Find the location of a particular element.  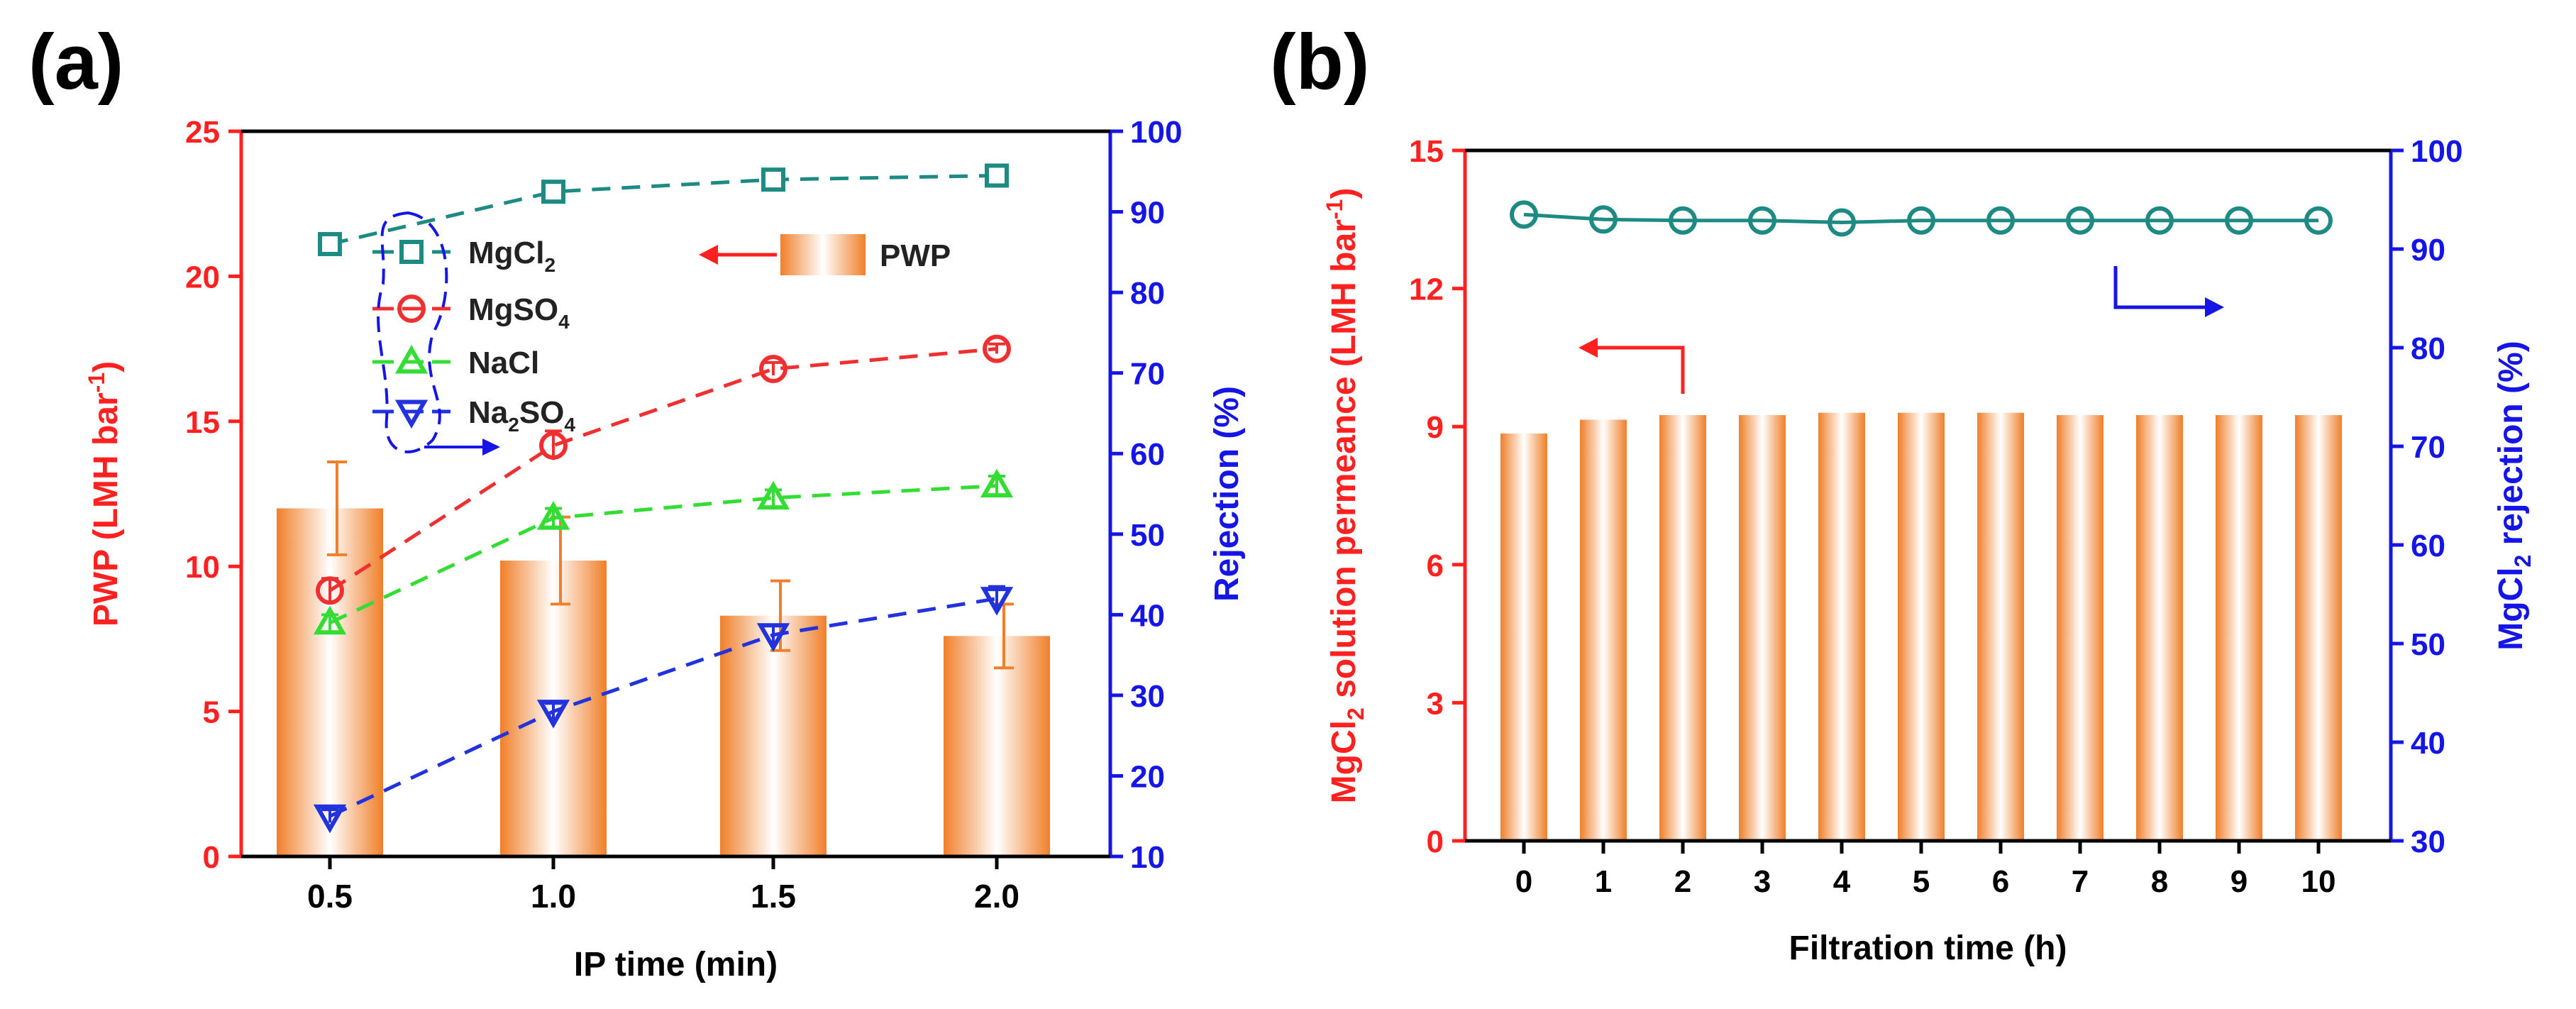

x-tick-label: 10 is located at coordinates (2318, 882).